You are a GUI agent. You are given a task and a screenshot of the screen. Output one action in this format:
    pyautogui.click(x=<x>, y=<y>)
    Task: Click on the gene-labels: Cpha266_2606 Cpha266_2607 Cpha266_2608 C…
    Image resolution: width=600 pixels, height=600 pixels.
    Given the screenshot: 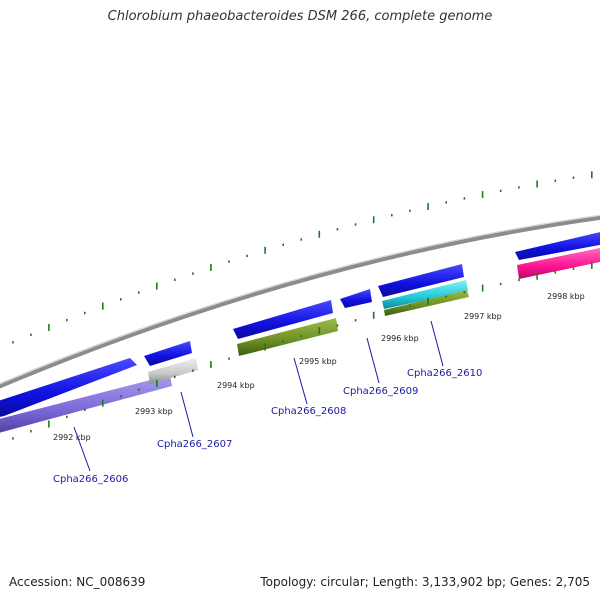 What is the action you would take?
    pyautogui.click(x=267, y=426)
    